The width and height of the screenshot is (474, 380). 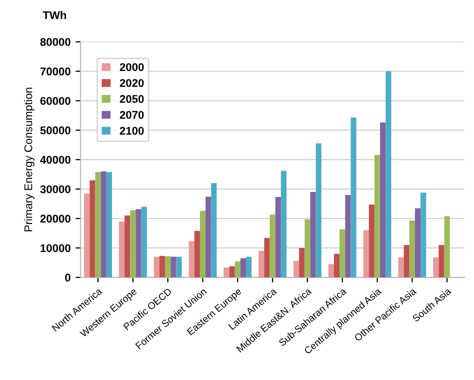 I want to click on legend-label: 2020, so click(x=132, y=83).